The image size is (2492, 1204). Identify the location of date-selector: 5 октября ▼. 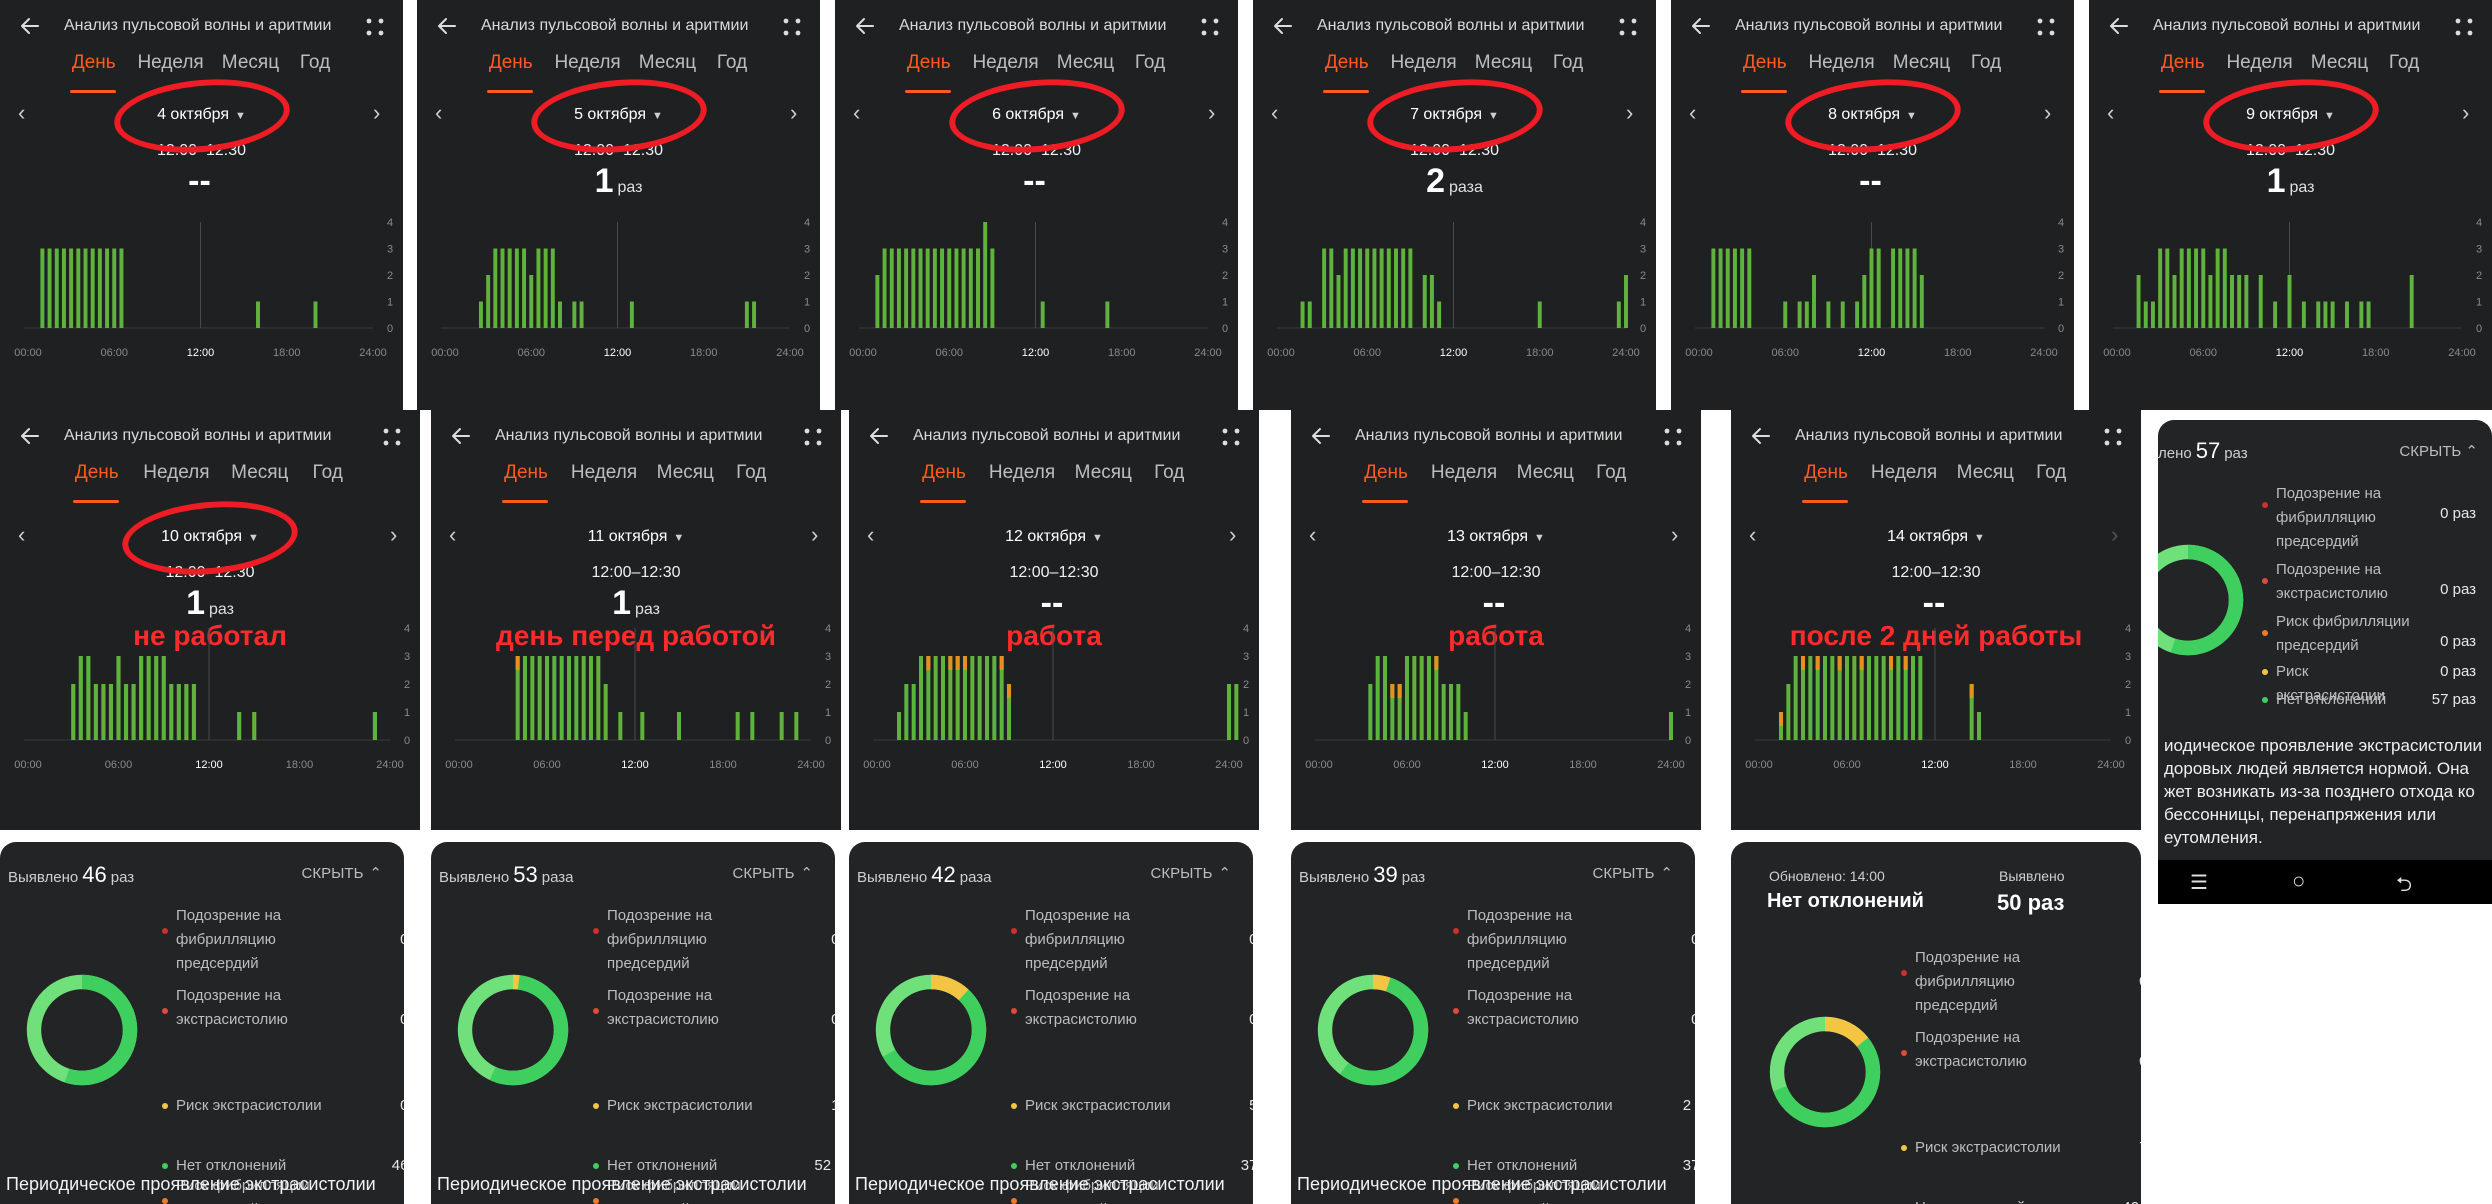
(618, 115).